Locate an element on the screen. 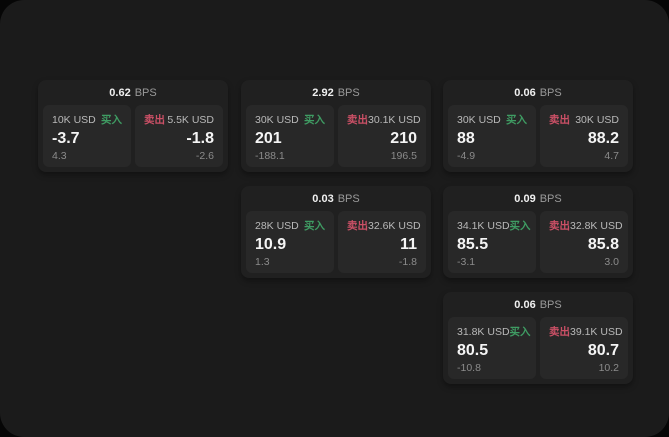 The width and height of the screenshot is (669, 437). sell-size-label: 30K USD is located at coordinates (597, 119).